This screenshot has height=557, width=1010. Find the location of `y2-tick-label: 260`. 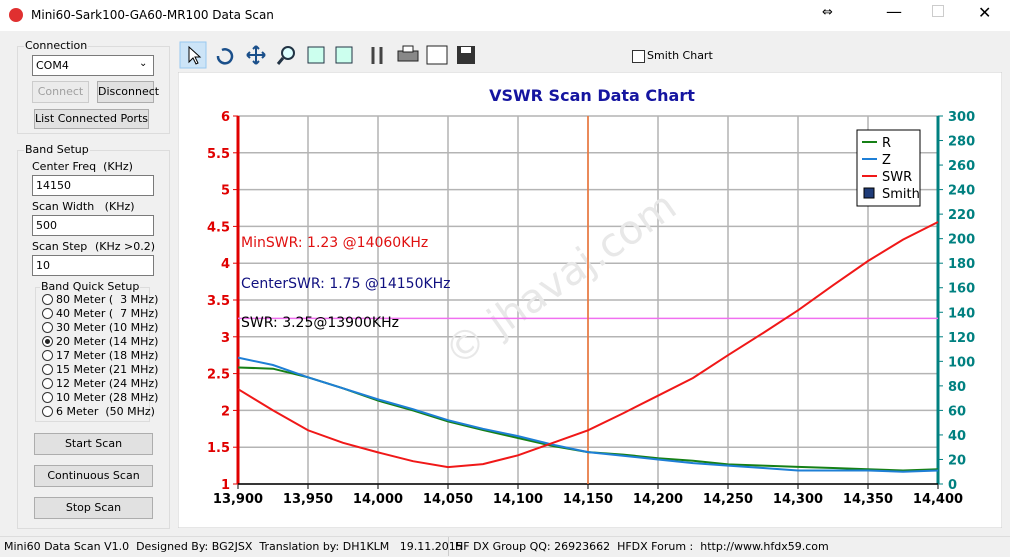

y2-tick-label: 260 is located at coordinates (961, 166).